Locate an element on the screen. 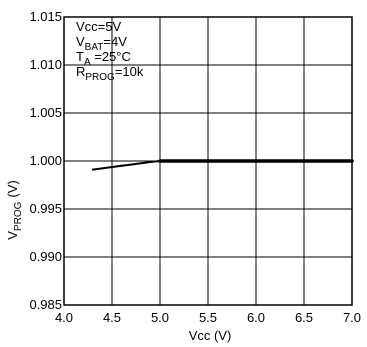  y-tick-label: 0.990 is located at coordinates (45, 256).